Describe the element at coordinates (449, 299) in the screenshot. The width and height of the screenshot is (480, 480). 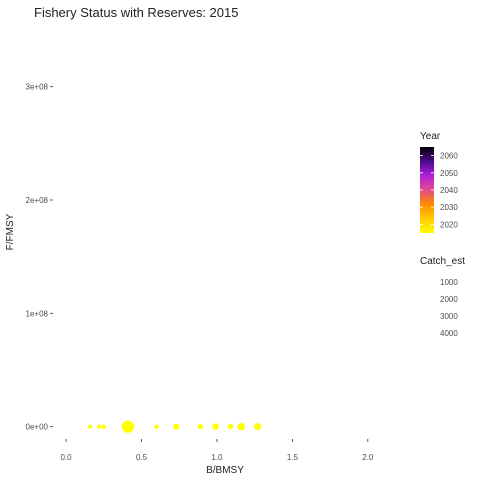
I see `size-legend-label: 2000` at that location.